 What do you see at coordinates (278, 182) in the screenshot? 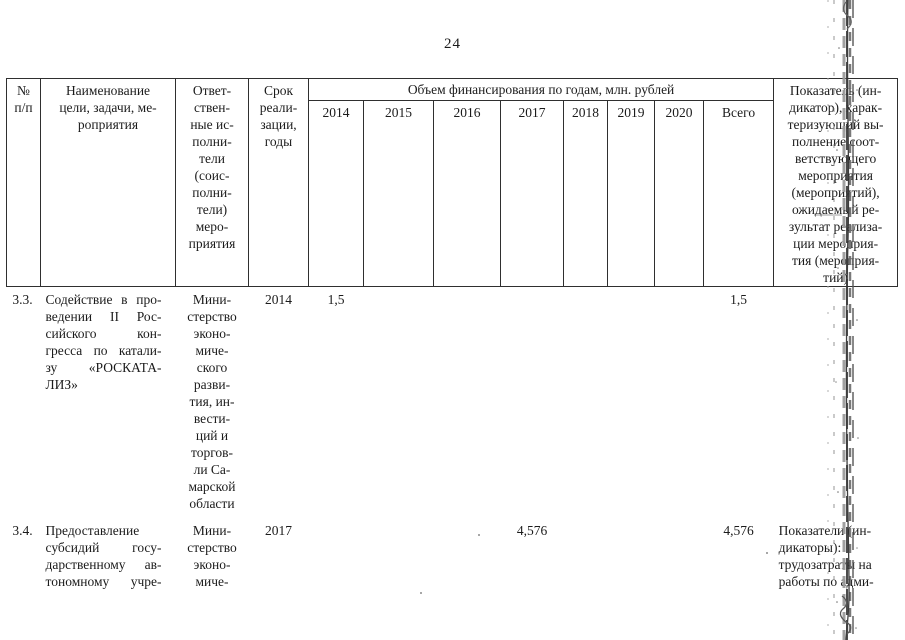
I see `header-implementation-term: Срок реали- зации, годы` at bounding box center [278, 182].